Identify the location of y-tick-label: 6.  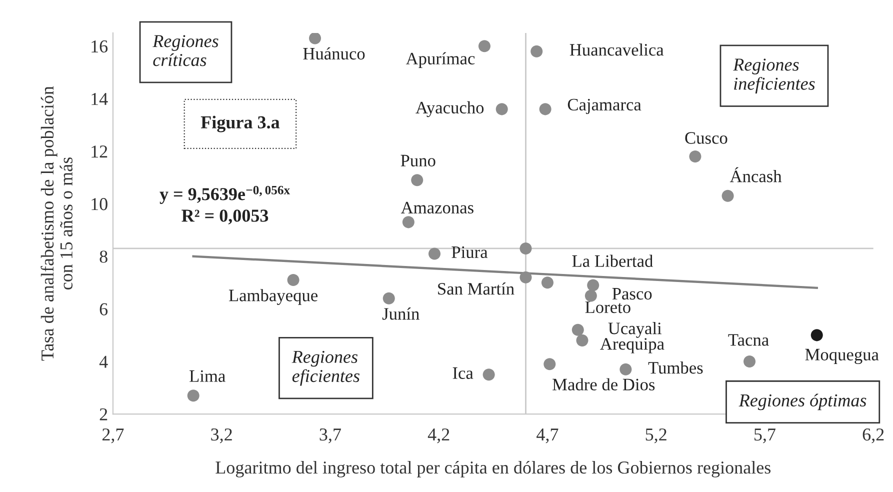
(104, 309).